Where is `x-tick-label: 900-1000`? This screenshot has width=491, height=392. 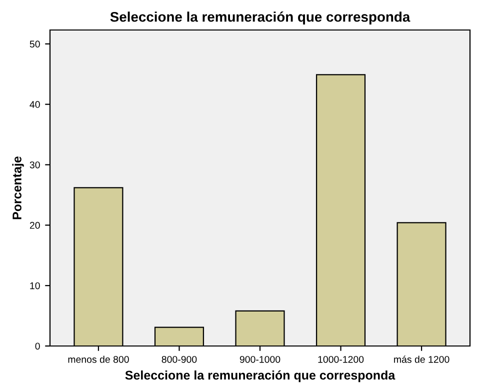
x-tick-label: 900-1000 is located at coordinates (260, 359).